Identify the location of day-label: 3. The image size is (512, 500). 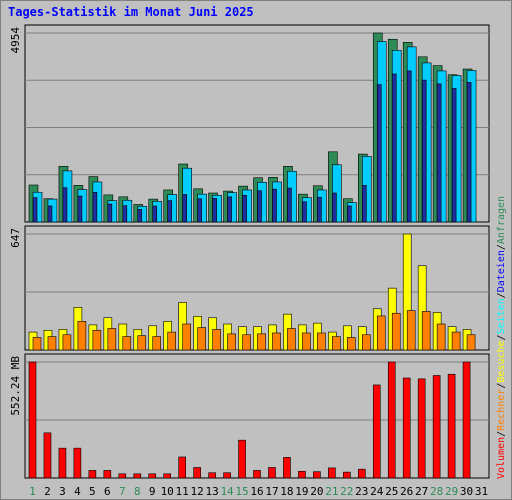
(62, 491).